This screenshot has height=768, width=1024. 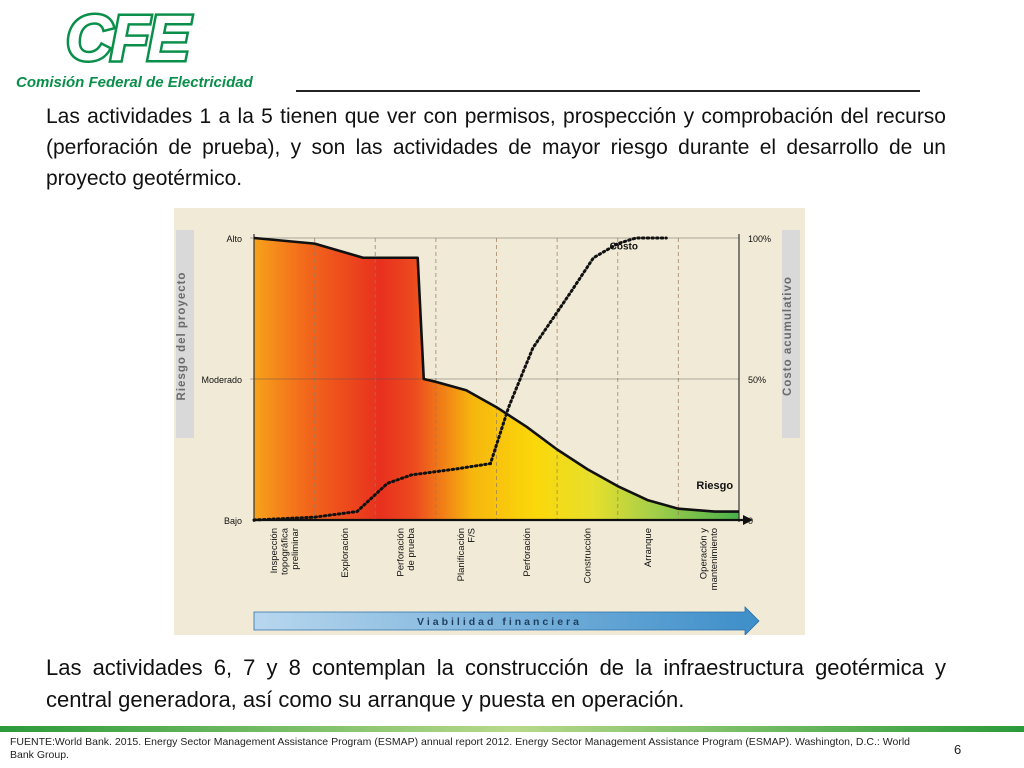 I want to click on left-axis-band, so click(x=185, y=334).